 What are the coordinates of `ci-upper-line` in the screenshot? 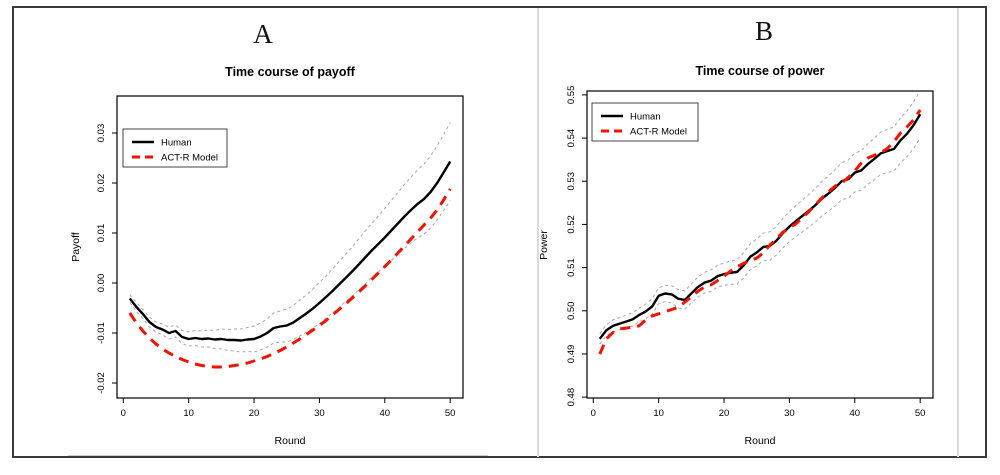 It's located at (290, 227).